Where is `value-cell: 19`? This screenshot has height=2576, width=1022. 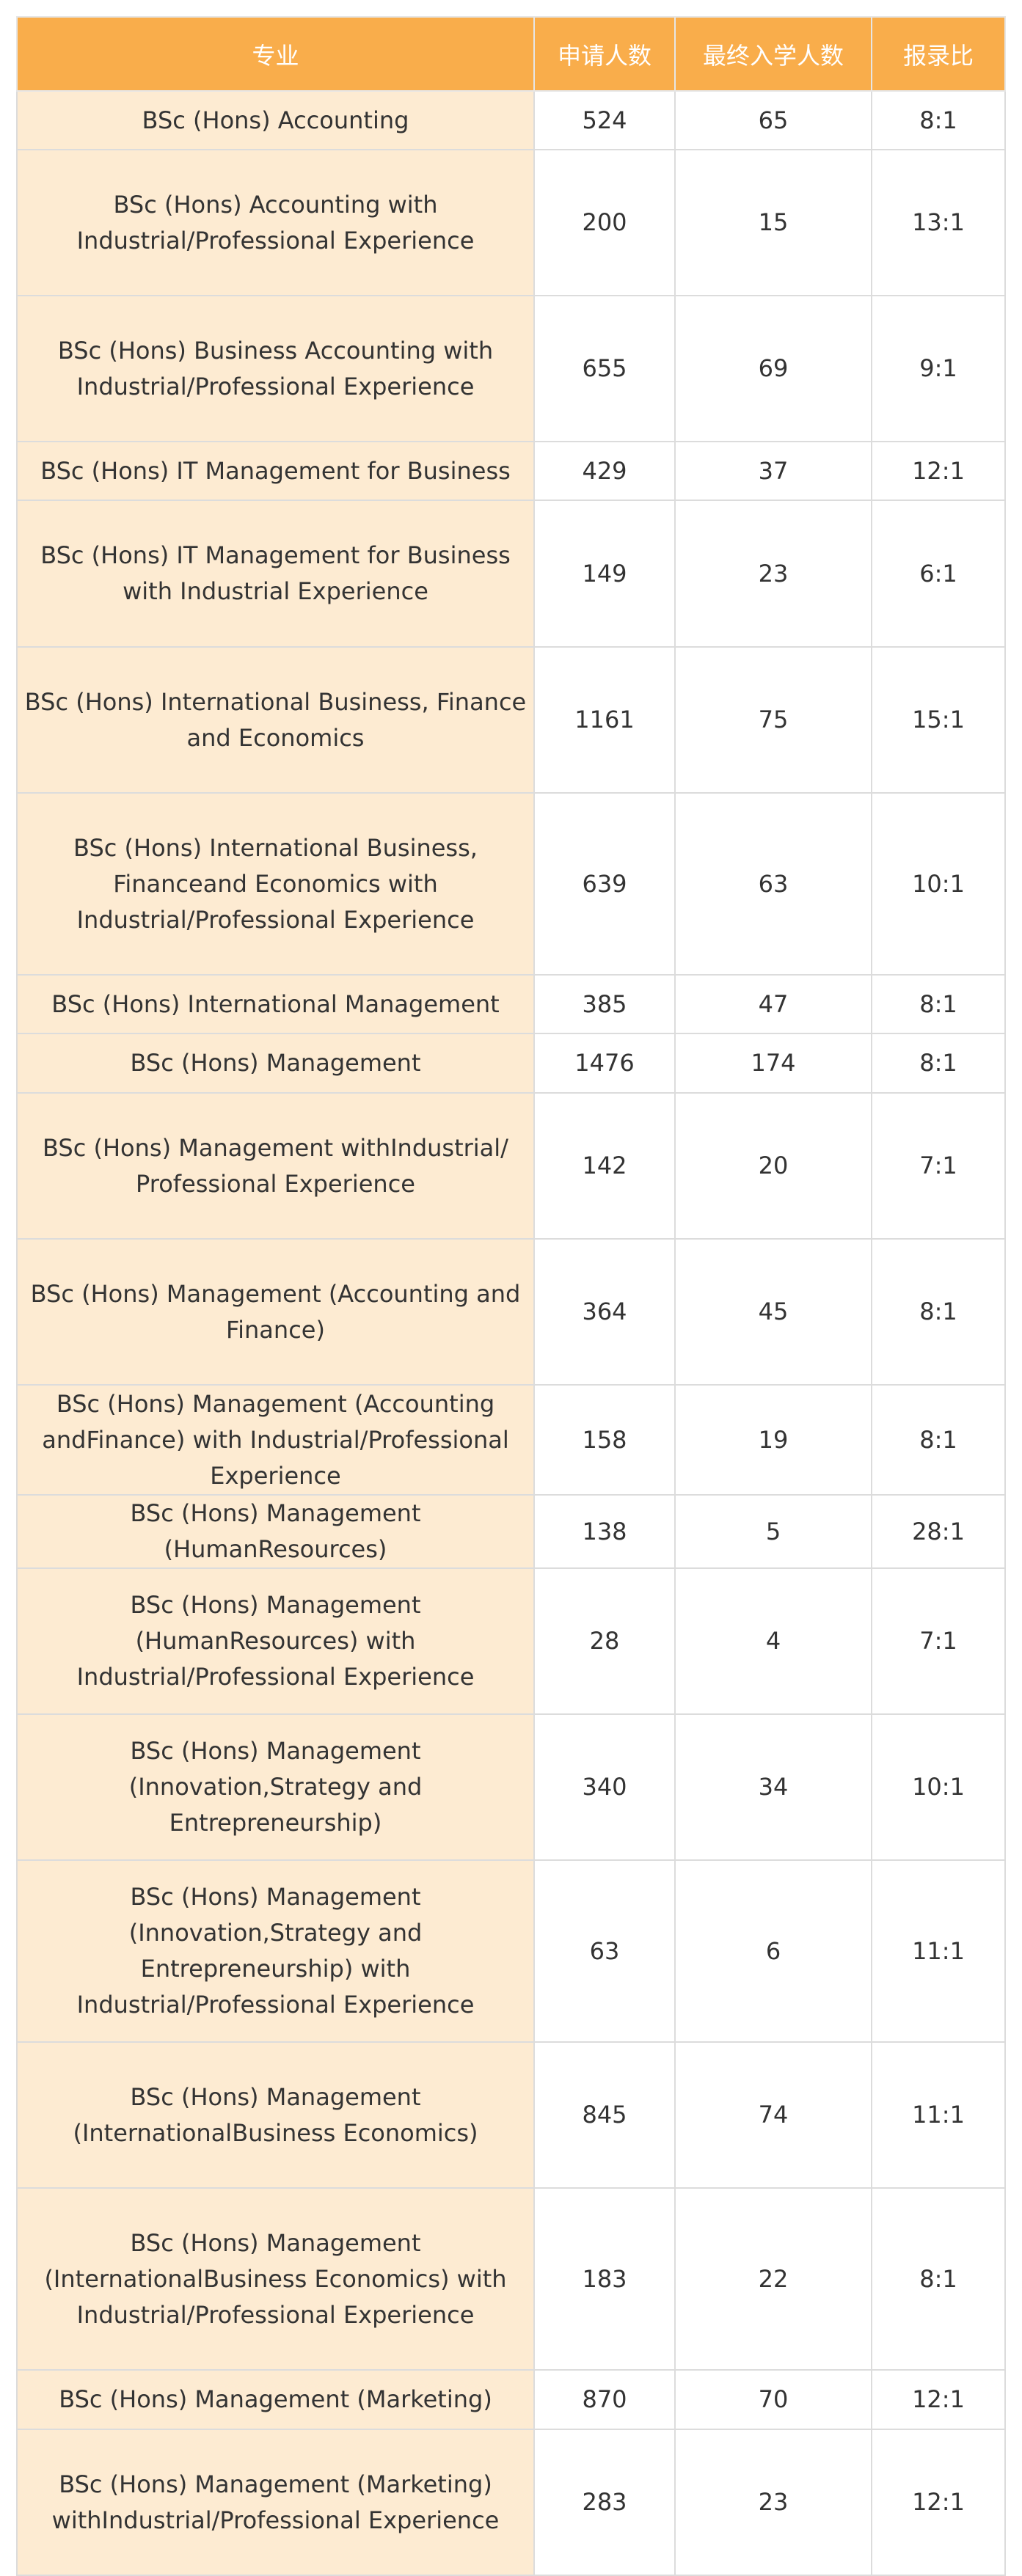
value-cell: 19 is located at coordinates (773, 1440).